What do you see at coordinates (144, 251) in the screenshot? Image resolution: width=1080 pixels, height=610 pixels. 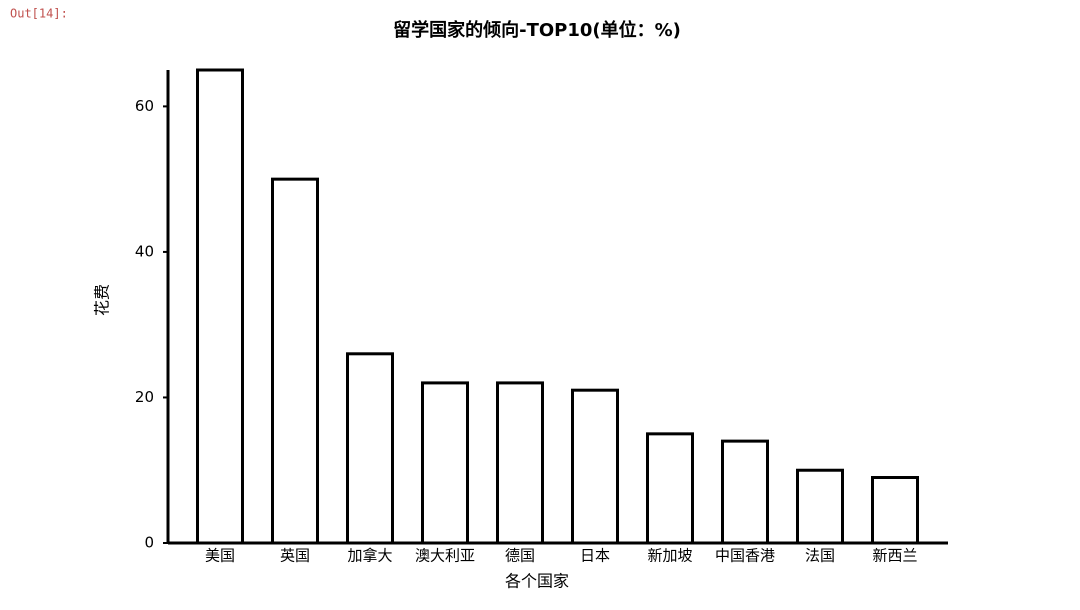 I see `y-tick-label: 40` at bounding box center [144, 251].